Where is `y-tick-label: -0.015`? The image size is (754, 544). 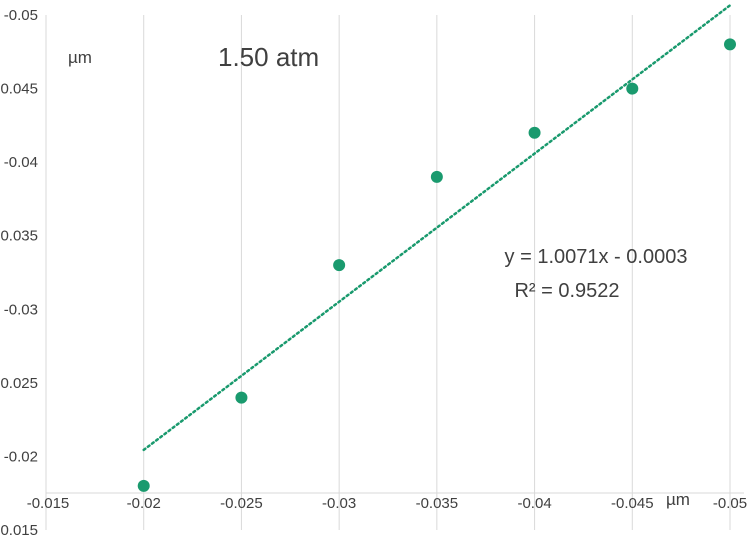 y-tick-label: -0.015 is located at coordinates (19, 530).